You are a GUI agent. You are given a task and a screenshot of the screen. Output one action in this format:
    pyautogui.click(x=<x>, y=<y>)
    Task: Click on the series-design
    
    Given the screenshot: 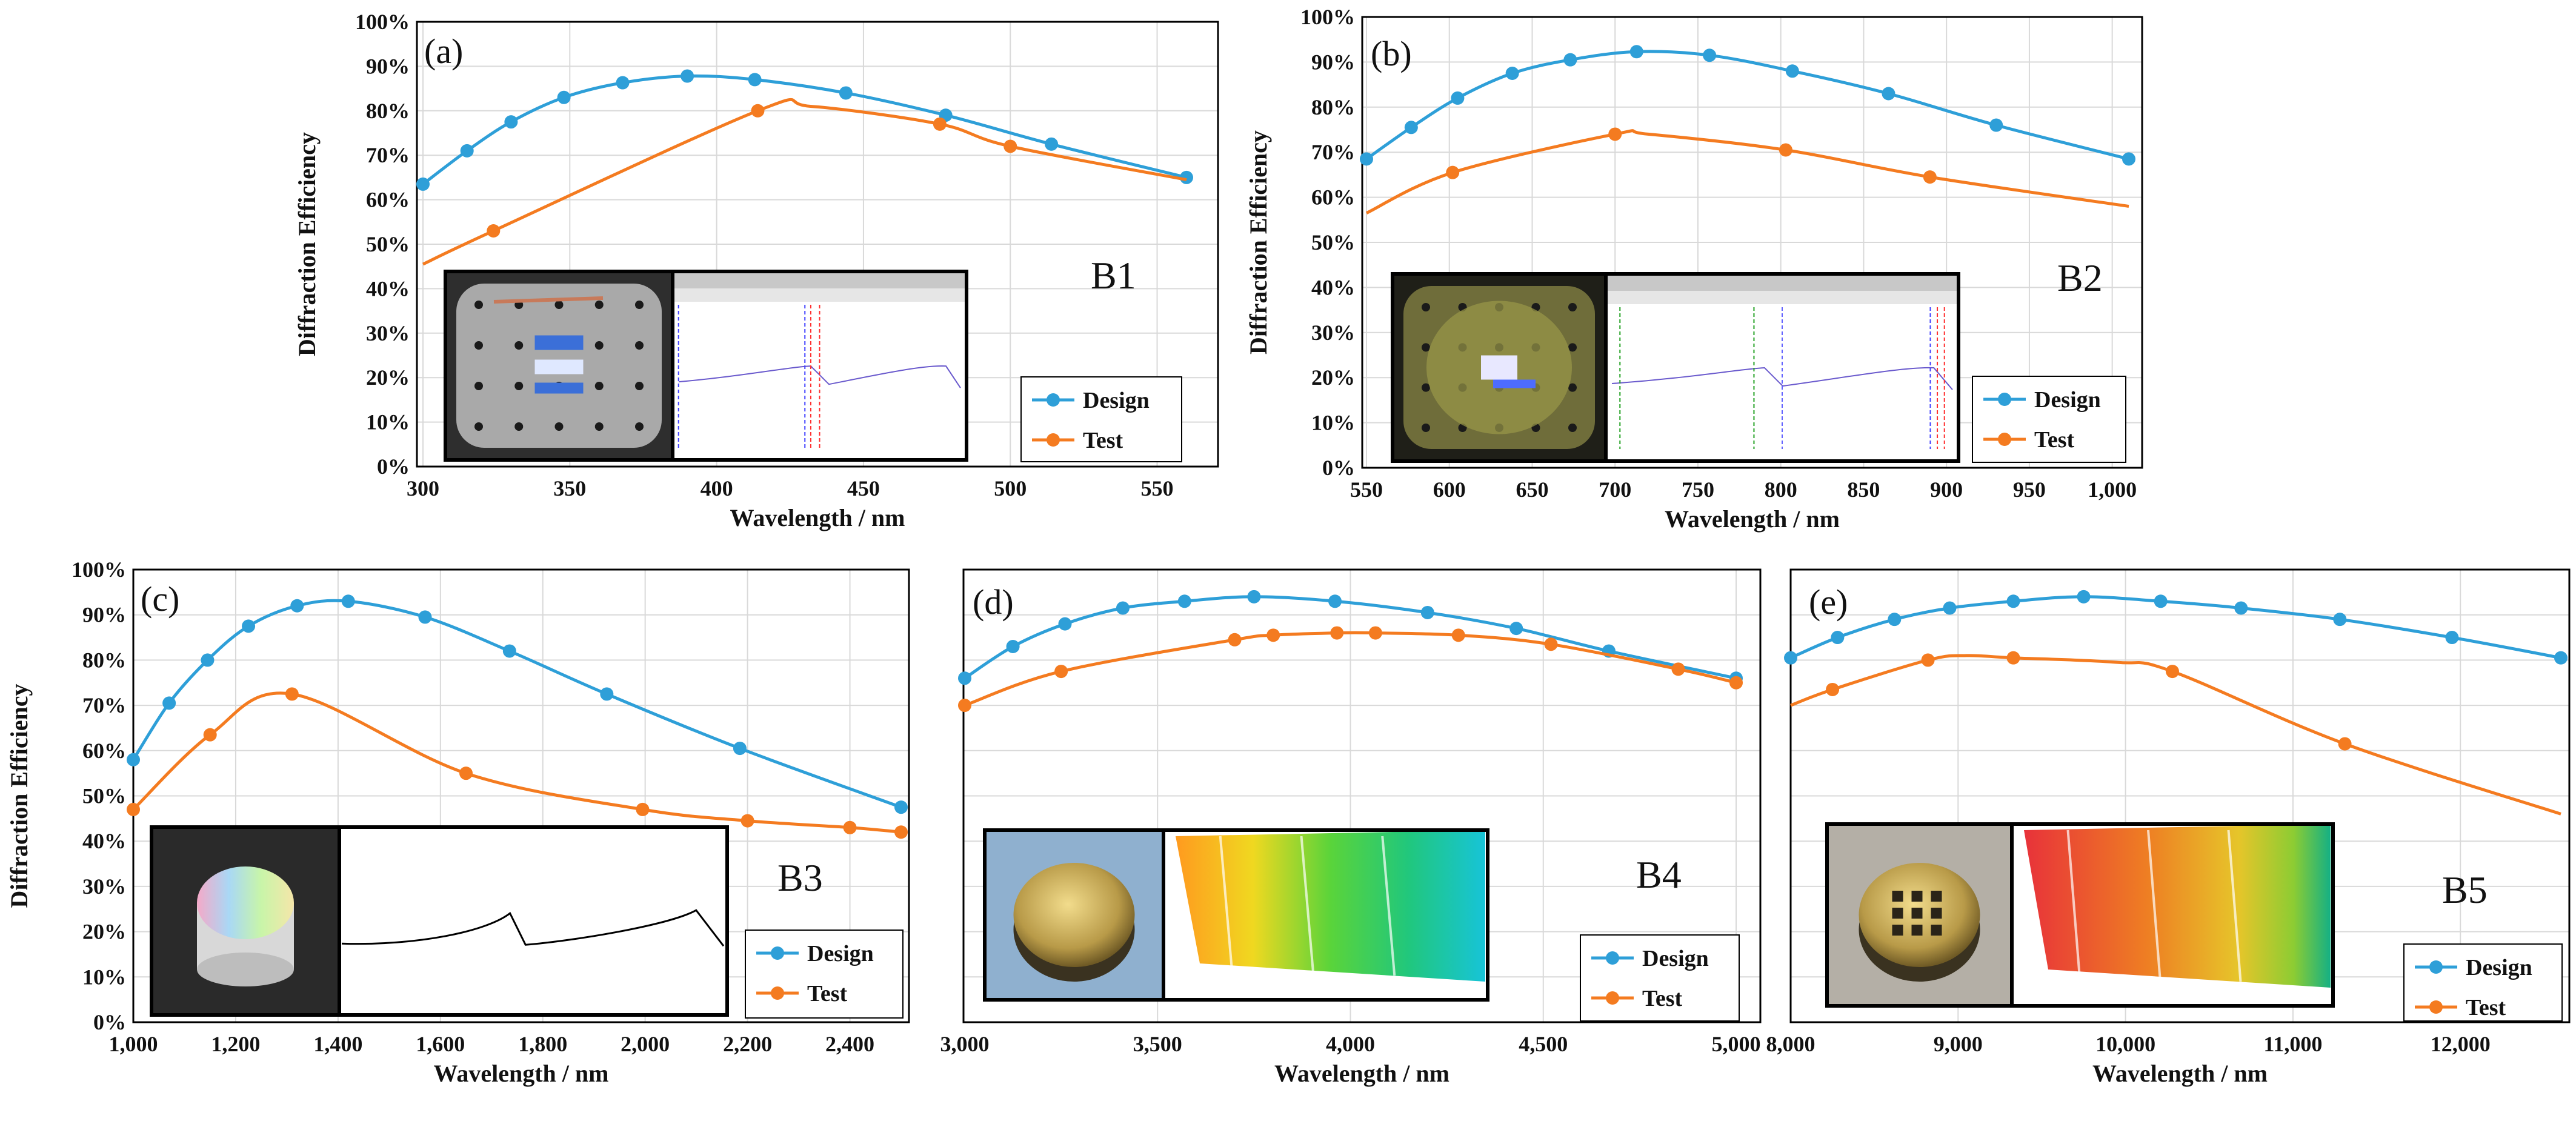 What is the action you would take?
    pyautogui.click(x=517, y=704)
    